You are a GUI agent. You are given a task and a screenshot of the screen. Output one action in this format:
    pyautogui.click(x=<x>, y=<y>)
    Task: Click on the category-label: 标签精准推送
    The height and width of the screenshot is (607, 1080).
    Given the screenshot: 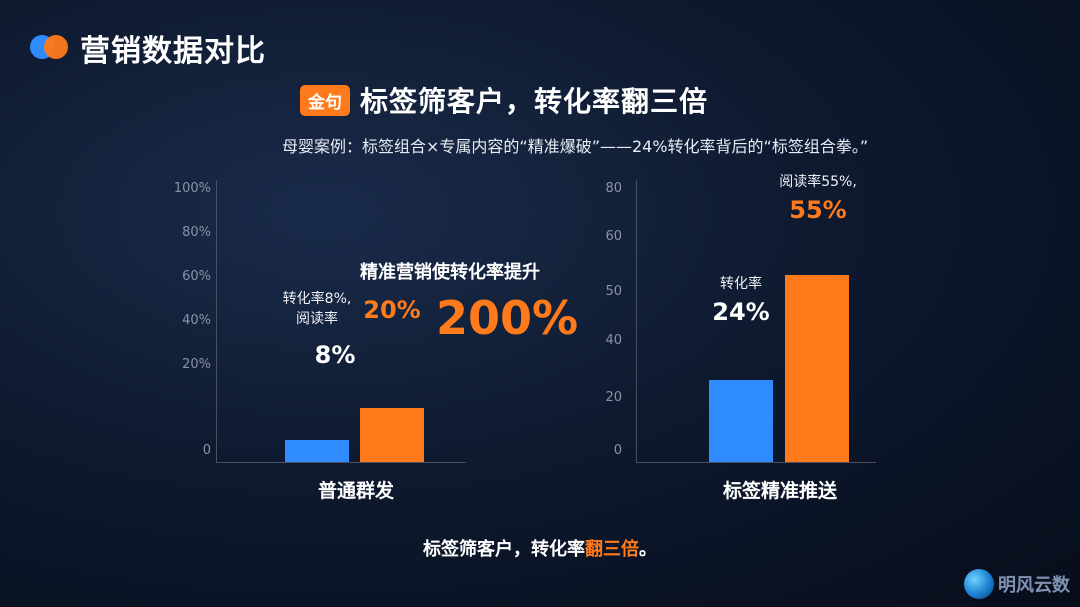 What is the action you would take?
    pyautogui.click(x=779, y=491)
    